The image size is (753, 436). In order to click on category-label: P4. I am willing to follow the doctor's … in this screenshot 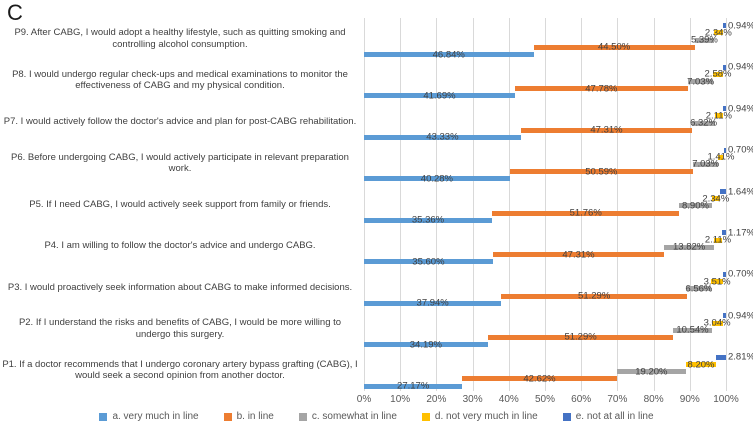, I will do `click(180, 246)`.